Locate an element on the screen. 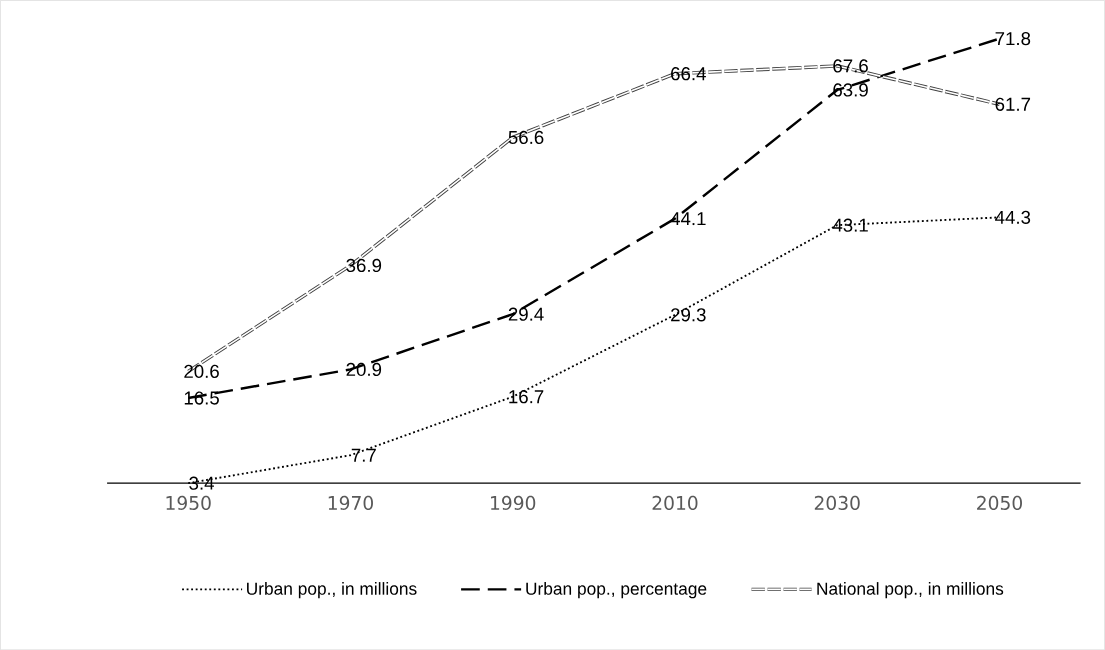  x-tick-label: 2010 is located at coordinates (675, 502).